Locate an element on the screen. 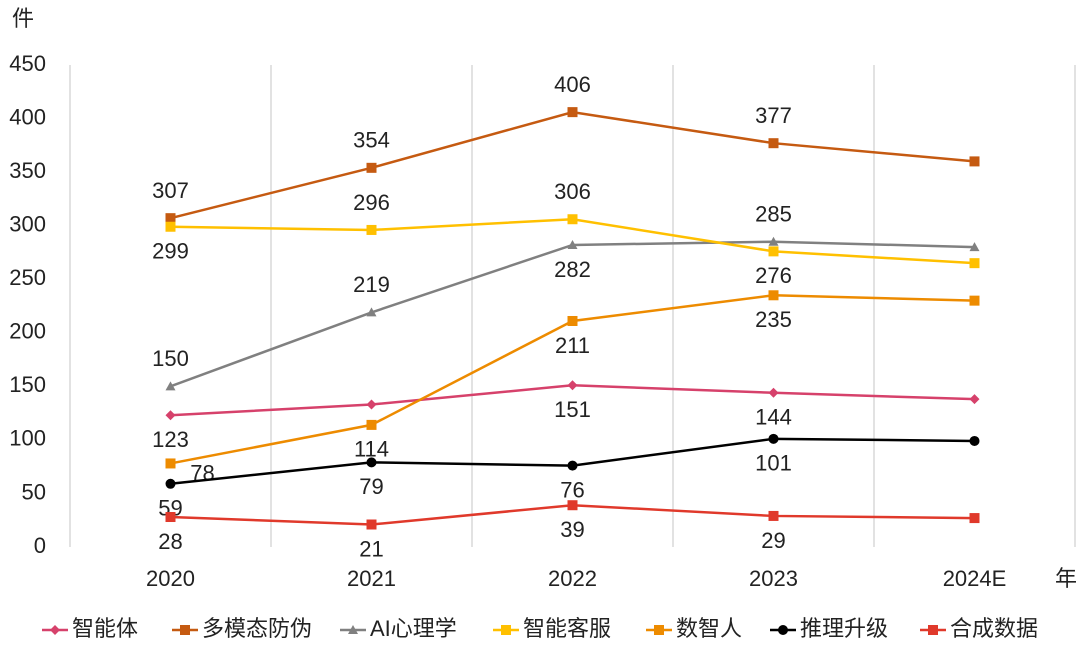  y-tick-label: 50 is located at coordinates (34, 491).